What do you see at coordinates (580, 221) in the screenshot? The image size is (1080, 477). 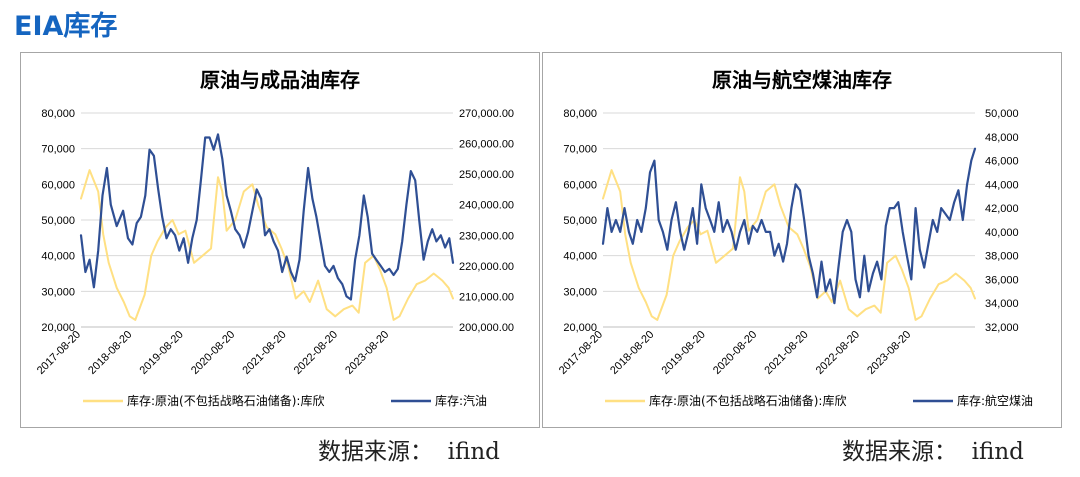 I see `y-left-tick-right-3: 50,000` at bounding box center [580, 221].